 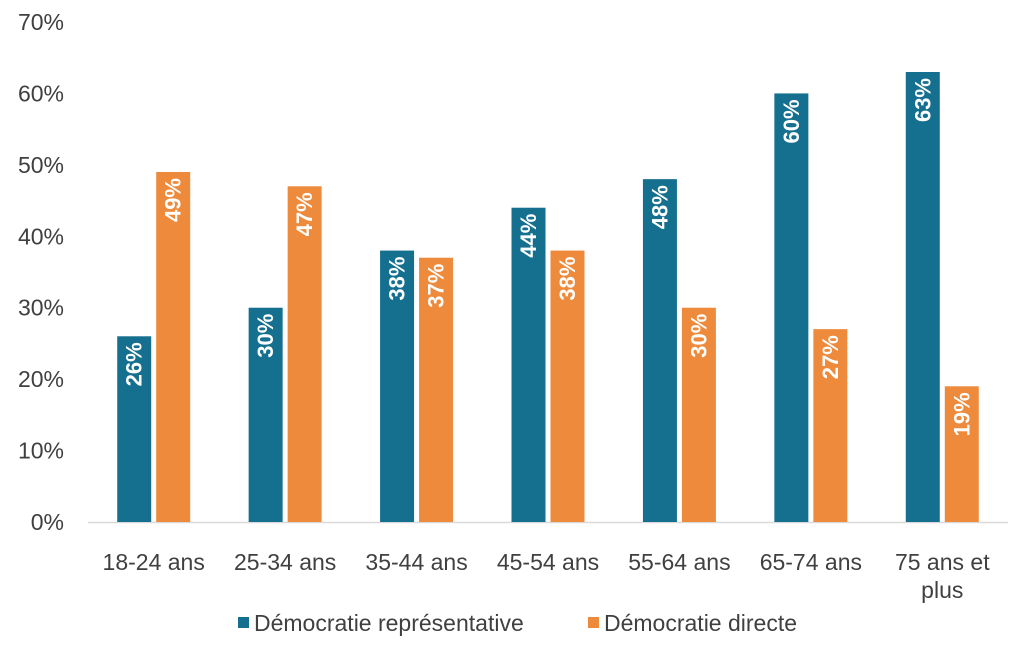 I want to click on data-label: 27%, so click(x=830, y=357).